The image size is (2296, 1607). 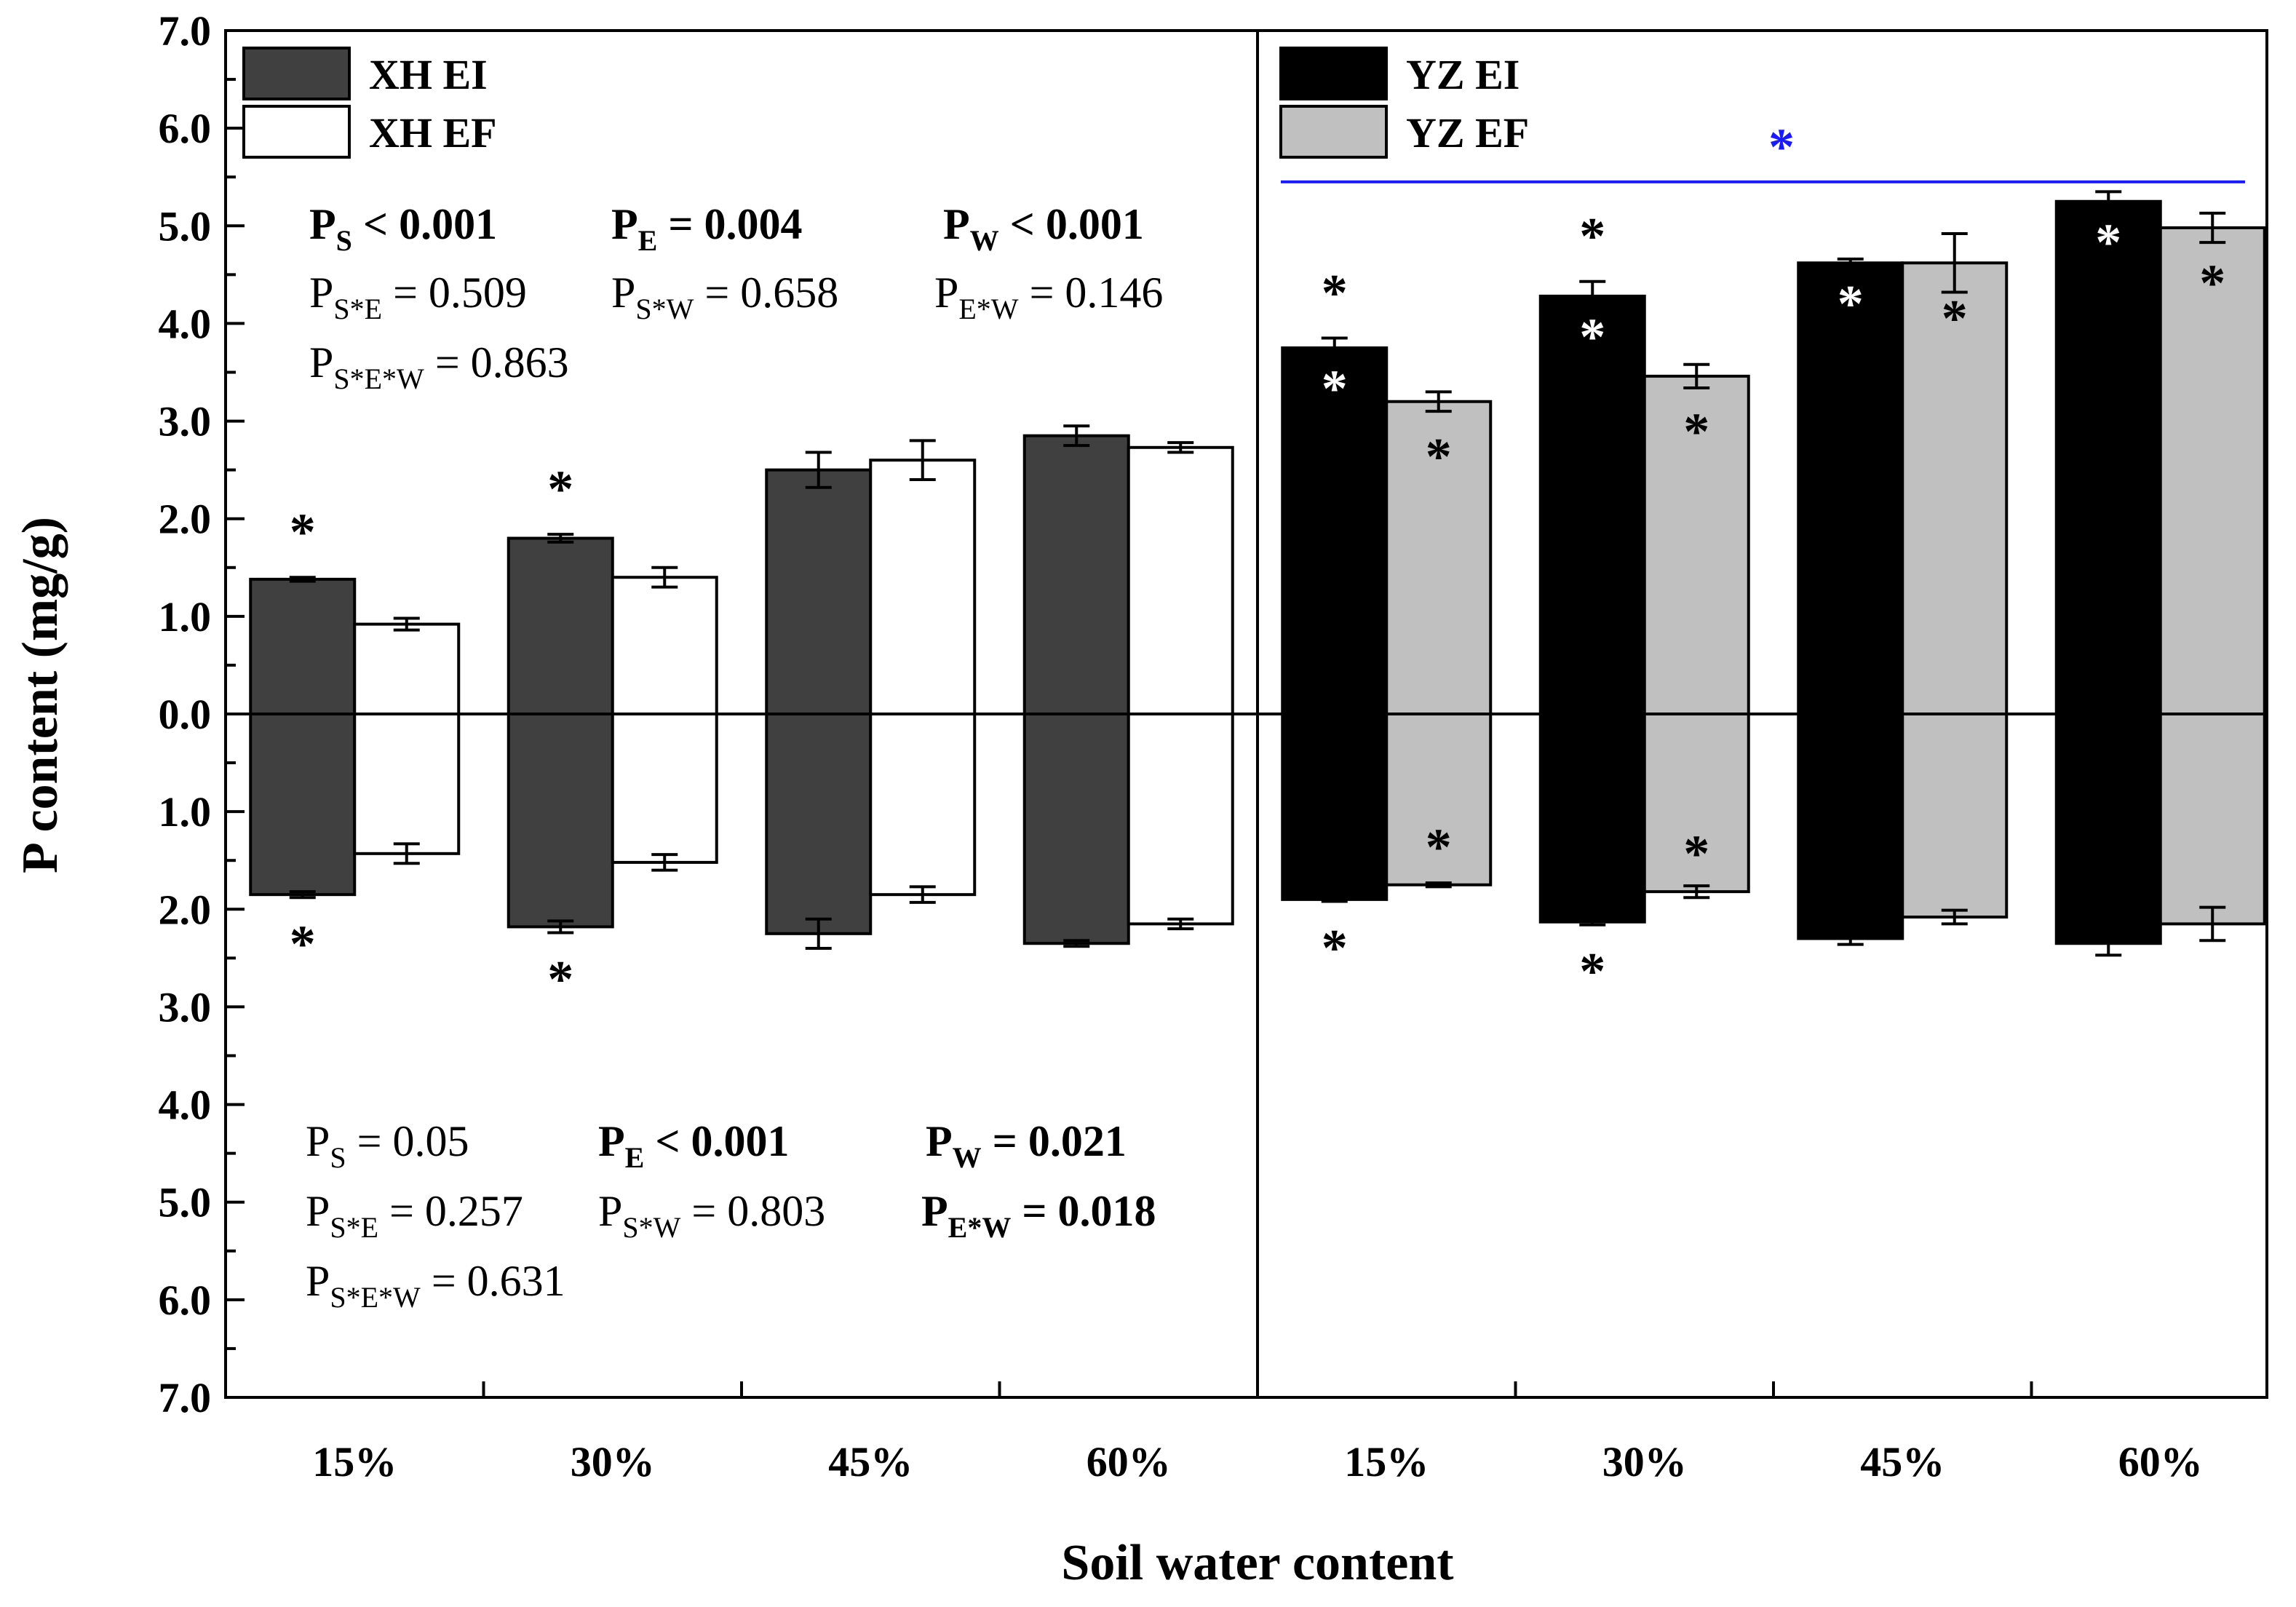 I want to click on stat-label: PW = 0.021, so click(x=1026, y=1146).